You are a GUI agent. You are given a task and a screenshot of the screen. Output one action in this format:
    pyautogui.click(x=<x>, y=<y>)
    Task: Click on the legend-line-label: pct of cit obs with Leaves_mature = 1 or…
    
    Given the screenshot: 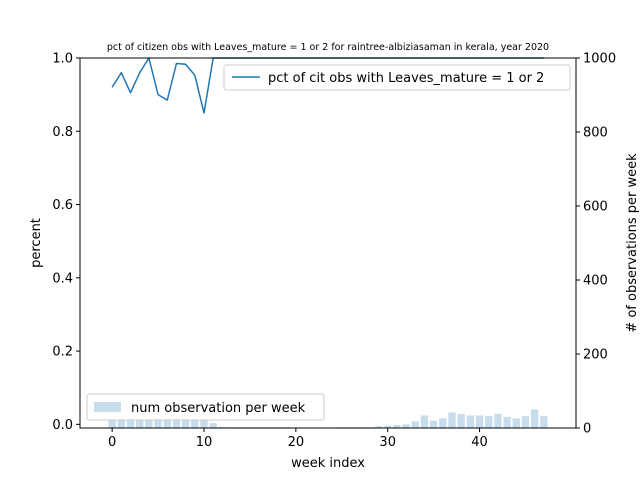 What is the action you would take?
    pyautogui.click(x=406, y=78)
    